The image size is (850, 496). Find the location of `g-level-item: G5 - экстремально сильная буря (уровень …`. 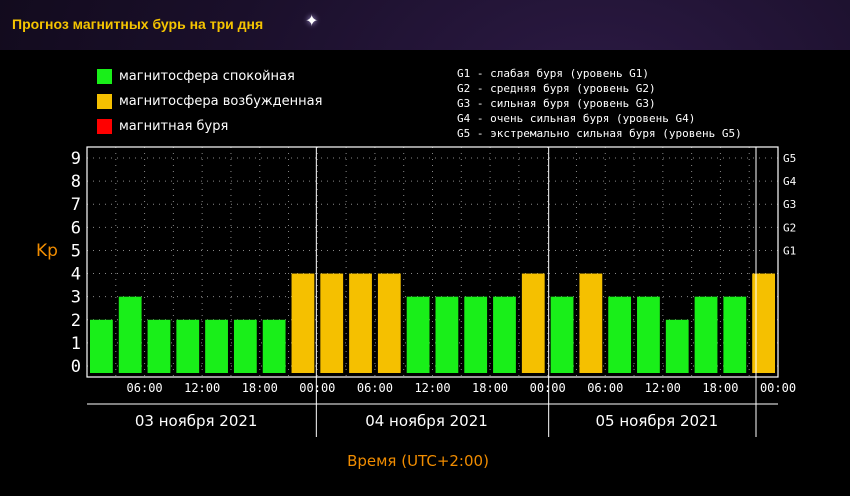

g-level-item: G5 - экстремально сильная буря (уровень … is located at coordinates (599, 133).